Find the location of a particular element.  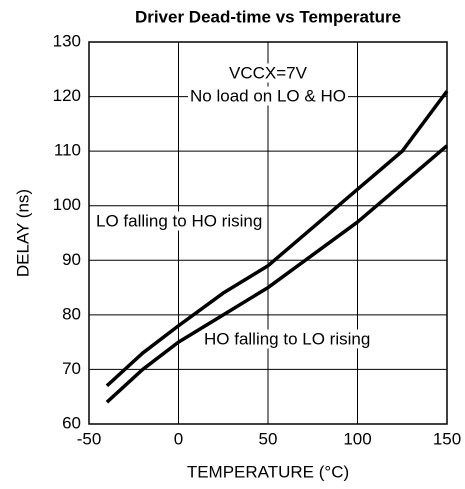

y-tick-label: 70 is located at coordinates (71, 368).